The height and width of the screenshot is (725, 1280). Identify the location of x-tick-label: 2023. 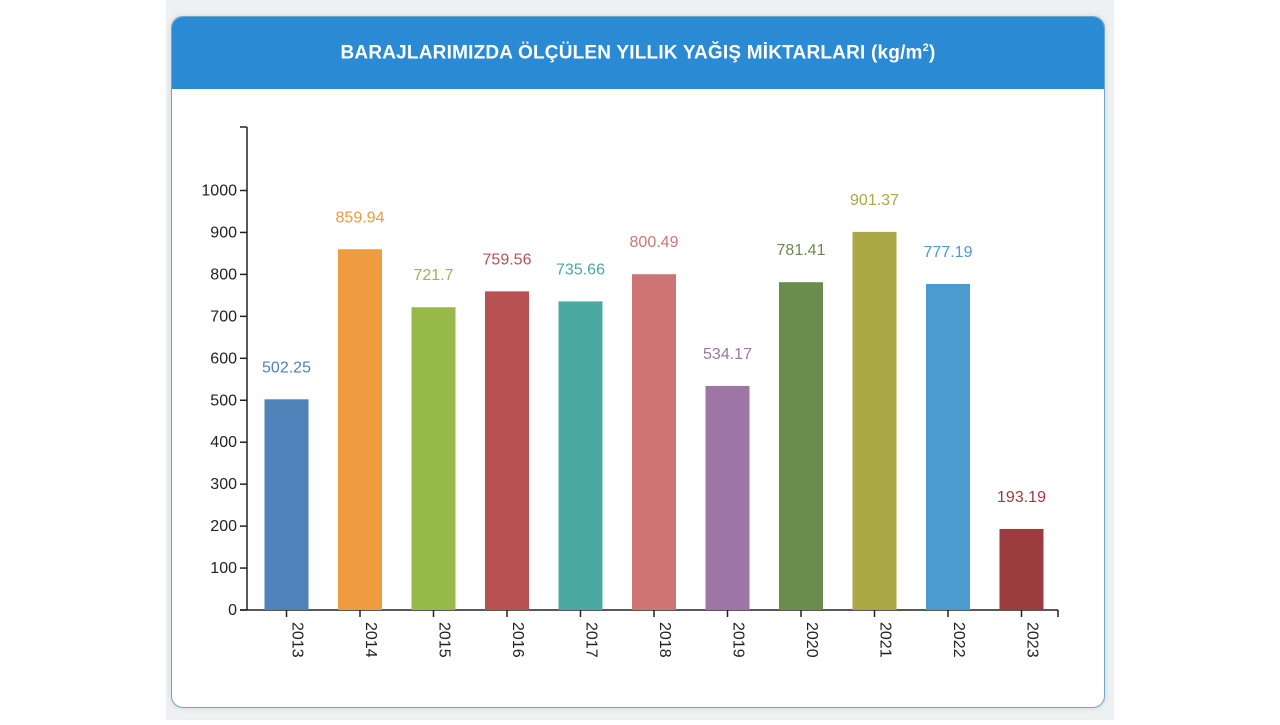
(1032, 640).